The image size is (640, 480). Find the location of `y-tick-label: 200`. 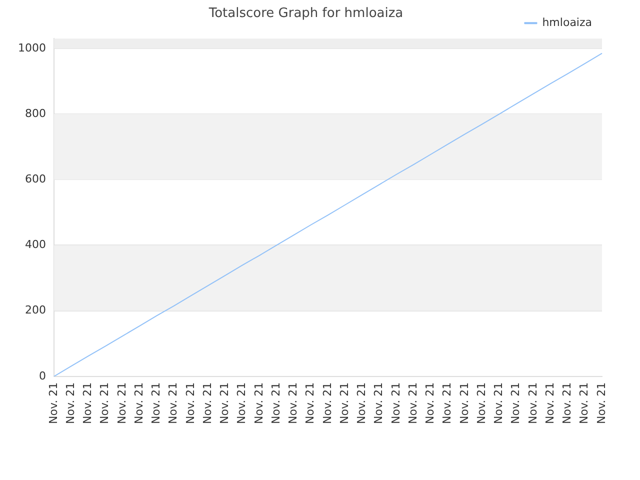

y-tick-label: 200 is located at coordinates (35, 310).